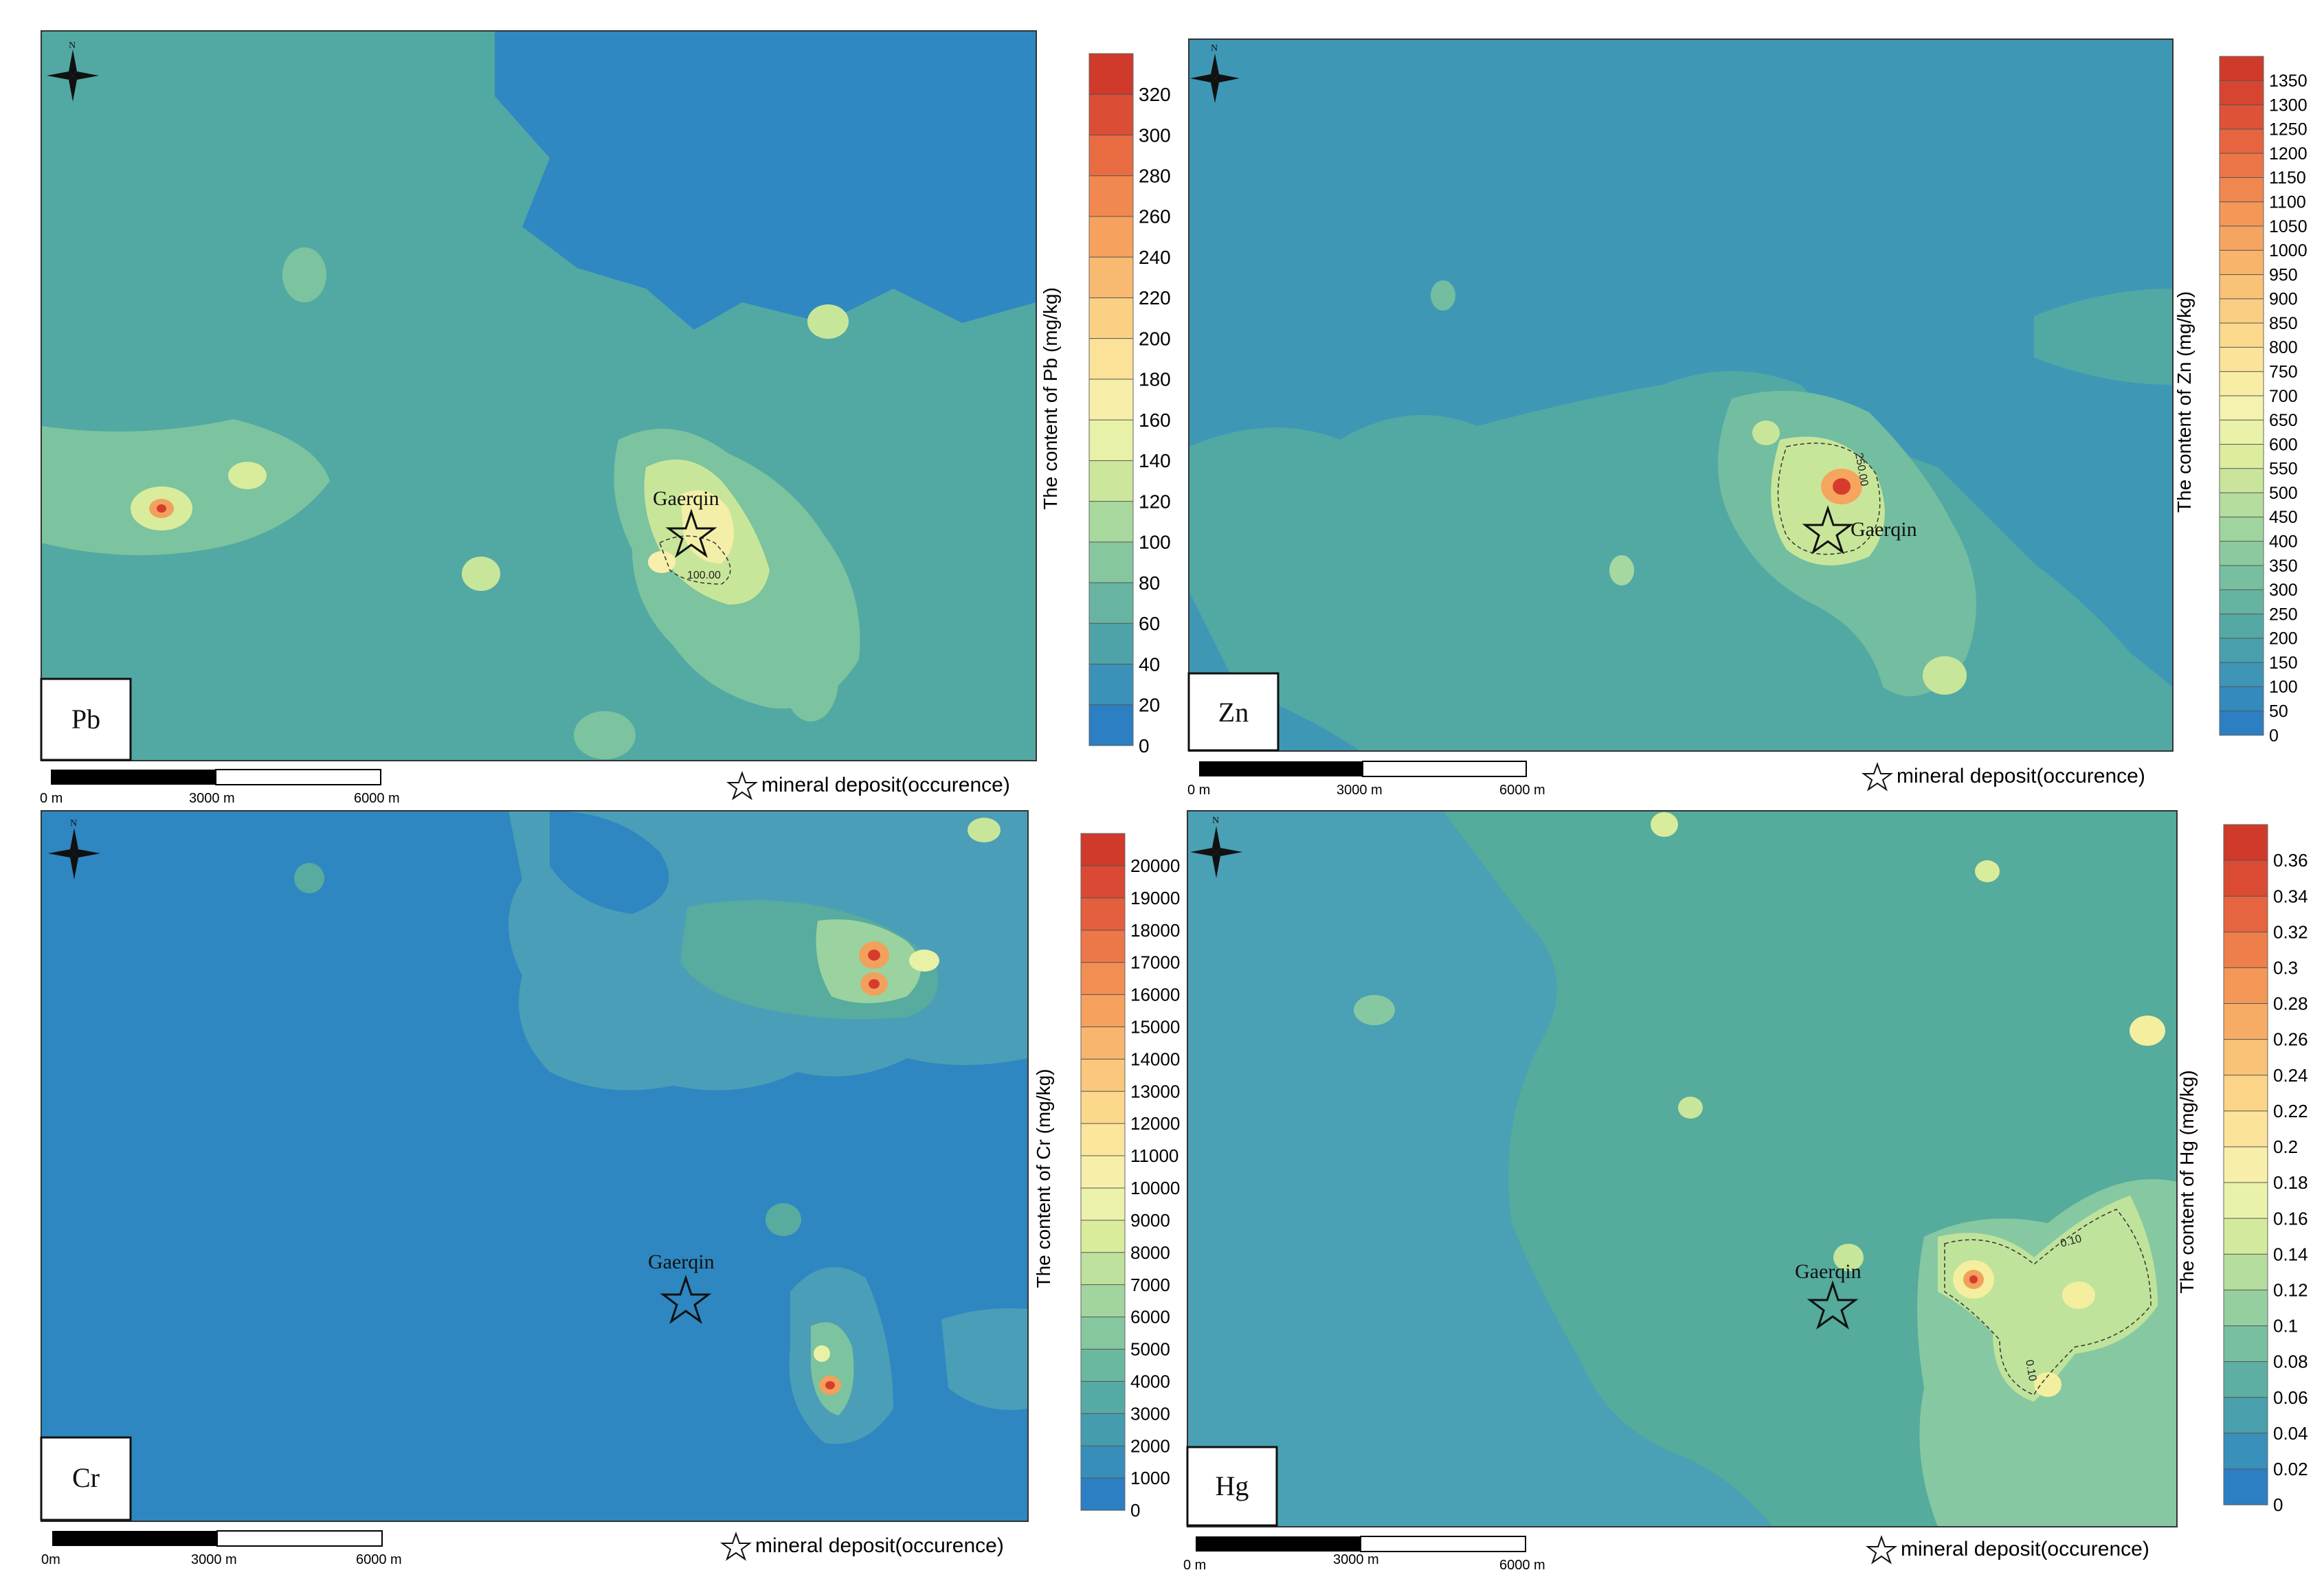 The image size is (2324, 1590). Describe the element at coordinates (1155, 257) in the screenshot. I see `colorbar-tick-label: 240` at that location.